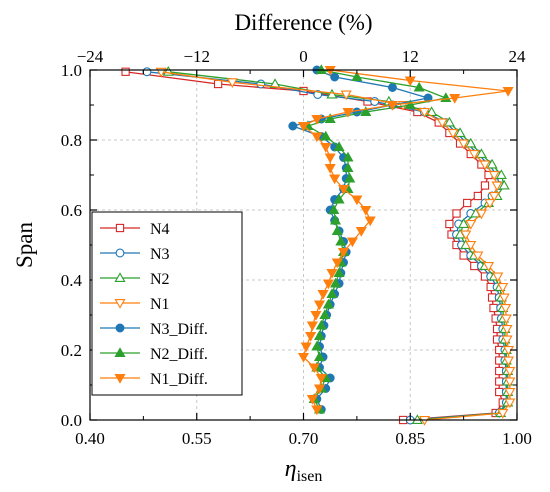 The height and width of the screenshot is (492, 550). Describe the element at coordinates (410, 56) in the screenshot. I see `x2-tick-label: 12` at that location.